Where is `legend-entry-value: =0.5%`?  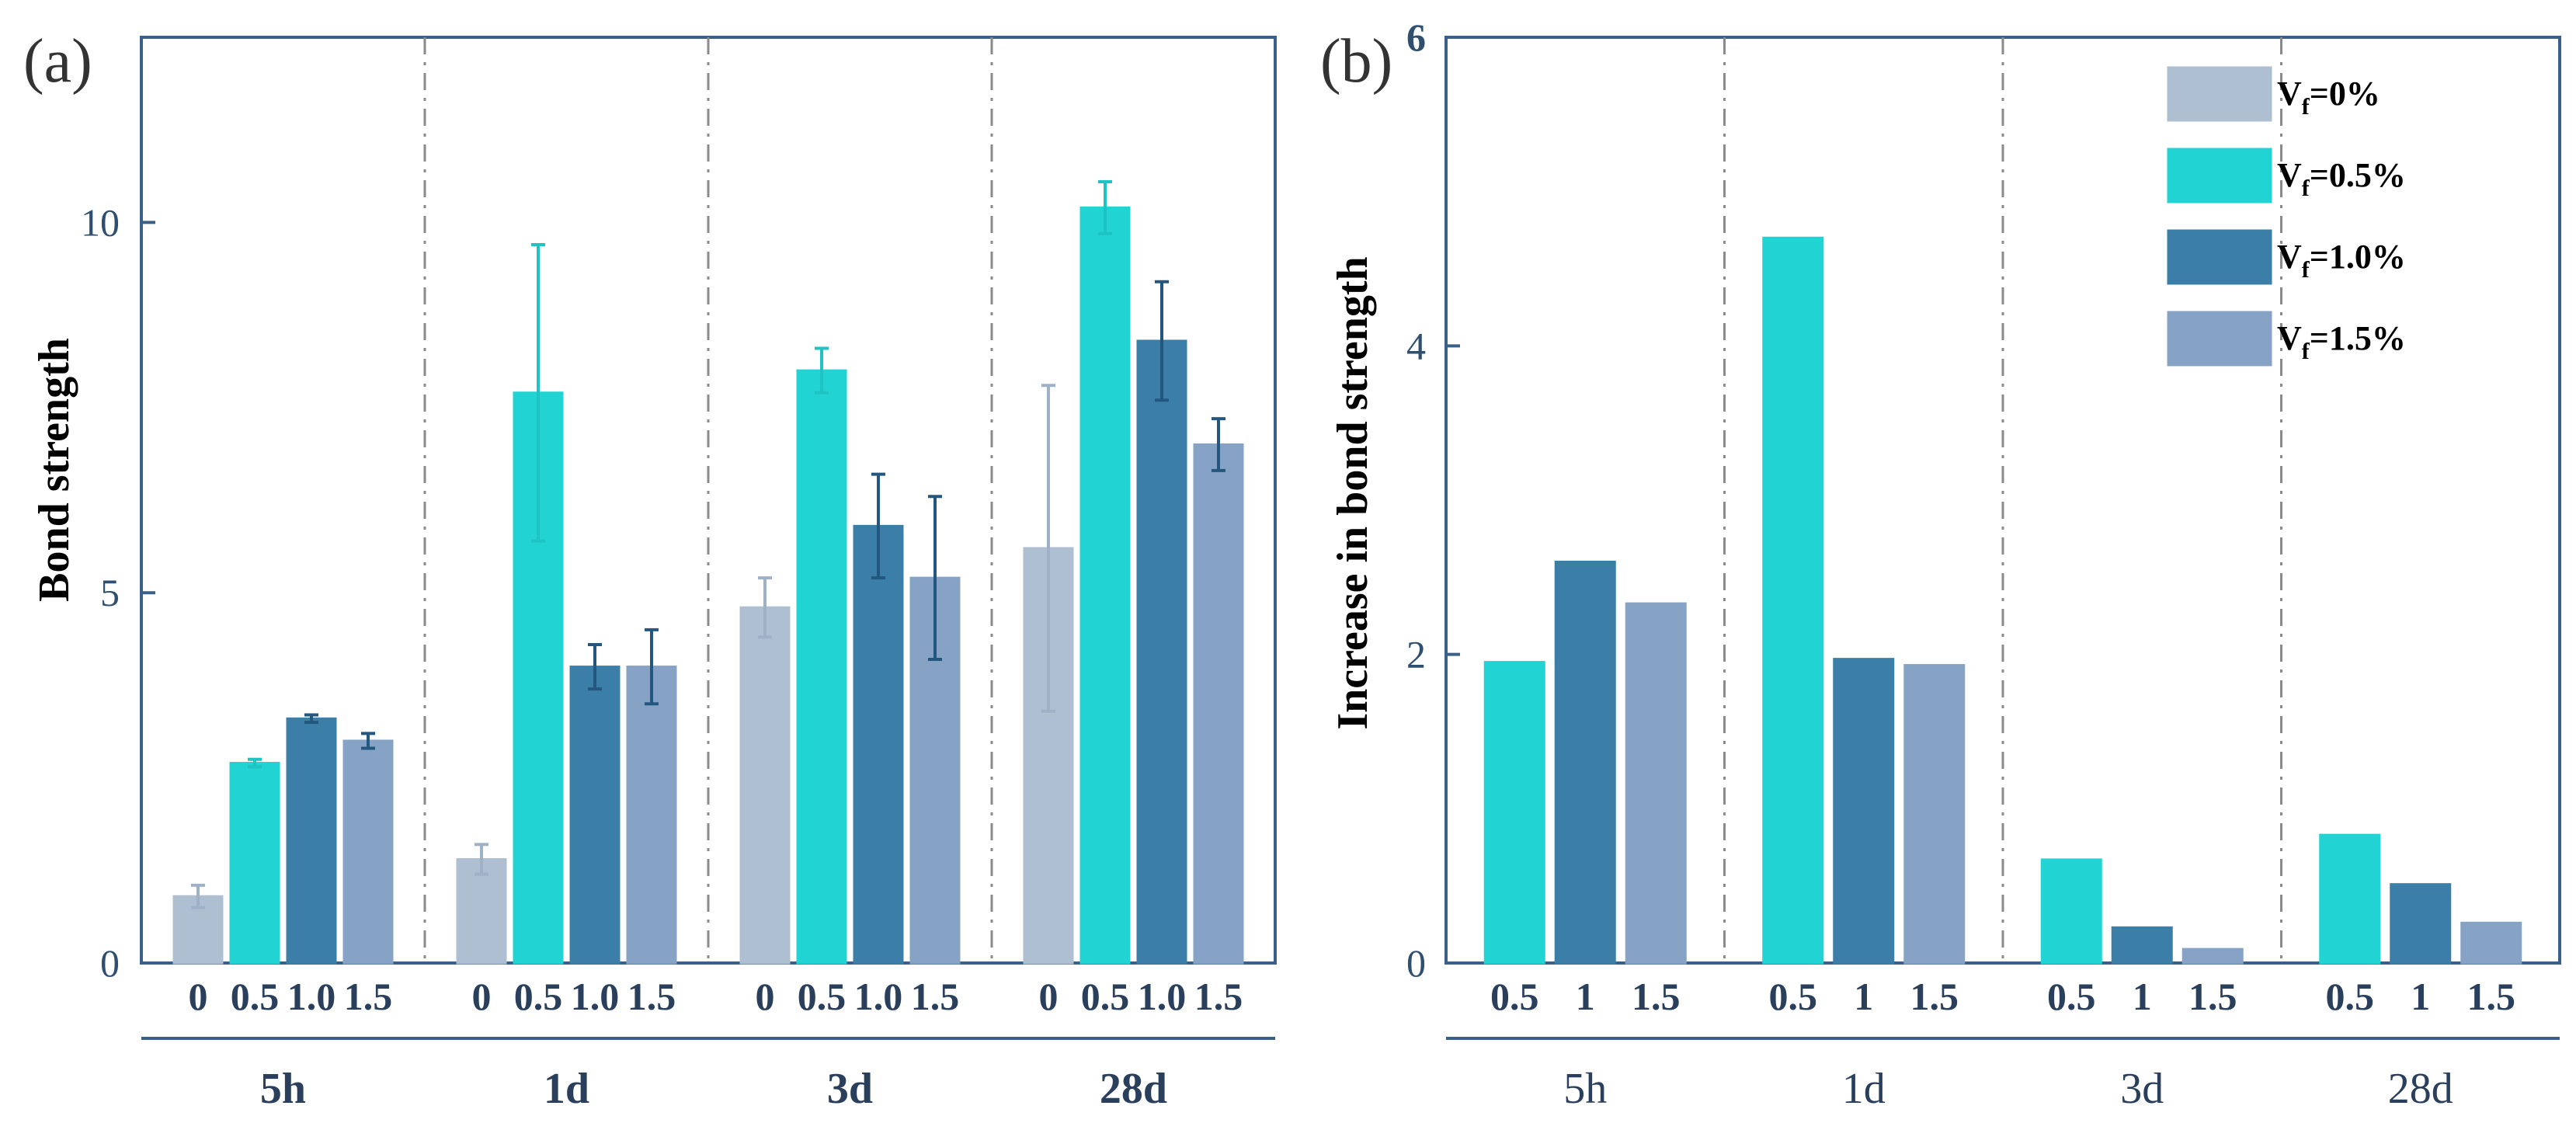
legend-entry-value: =0.5% is located at coordinates (2358, 175).